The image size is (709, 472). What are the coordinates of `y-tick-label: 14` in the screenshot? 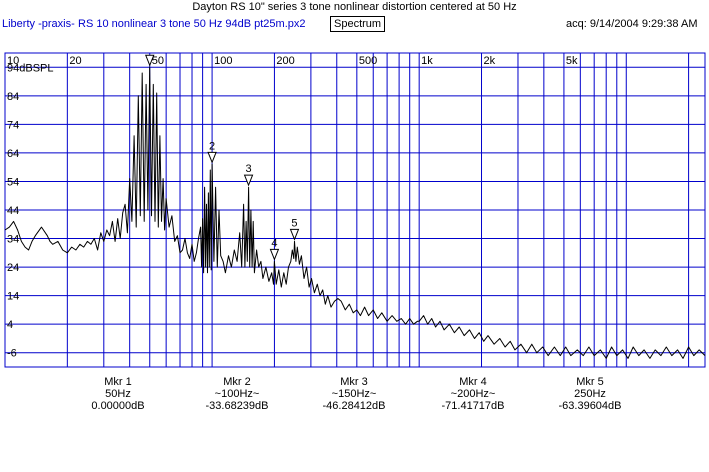 It's located at (13, 297).